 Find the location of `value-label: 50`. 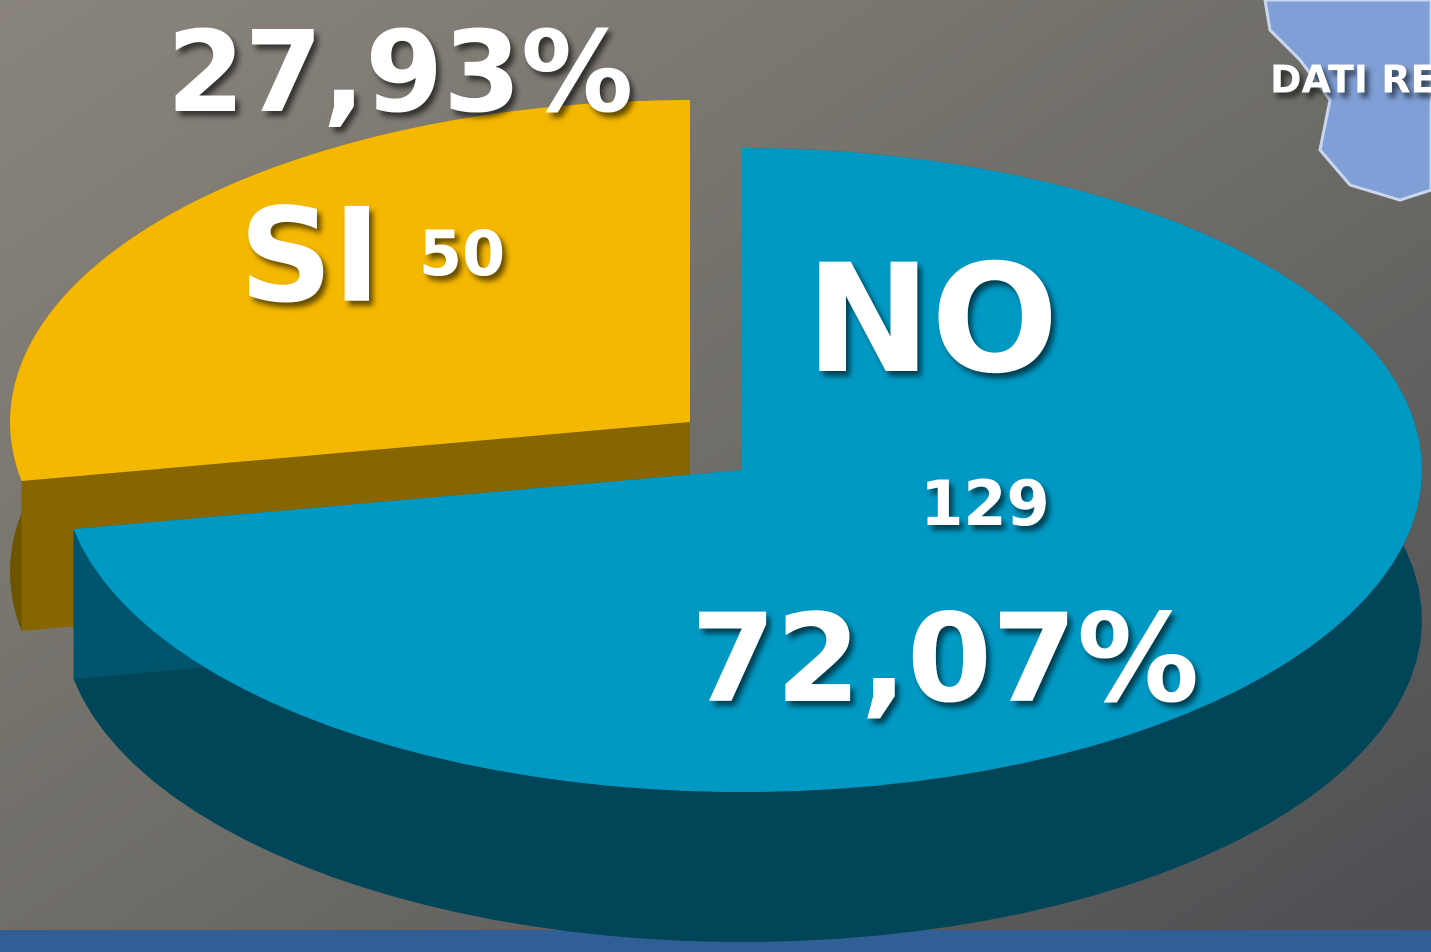

value-label: 50 is located at coordinates (462, 253).